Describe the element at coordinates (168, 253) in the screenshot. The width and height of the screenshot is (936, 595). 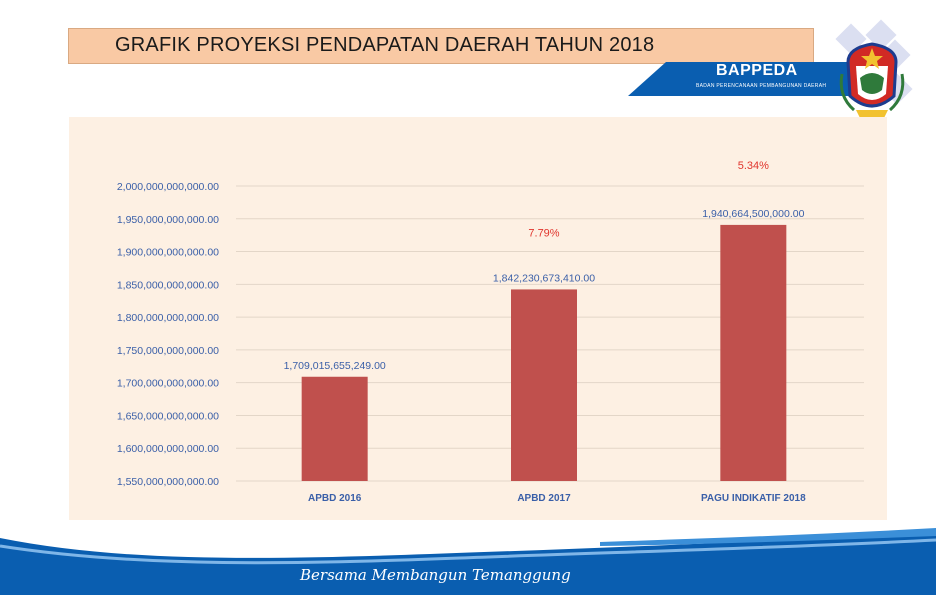
I see `y-tick-label: 1,900,000,000,000.00` at that location.